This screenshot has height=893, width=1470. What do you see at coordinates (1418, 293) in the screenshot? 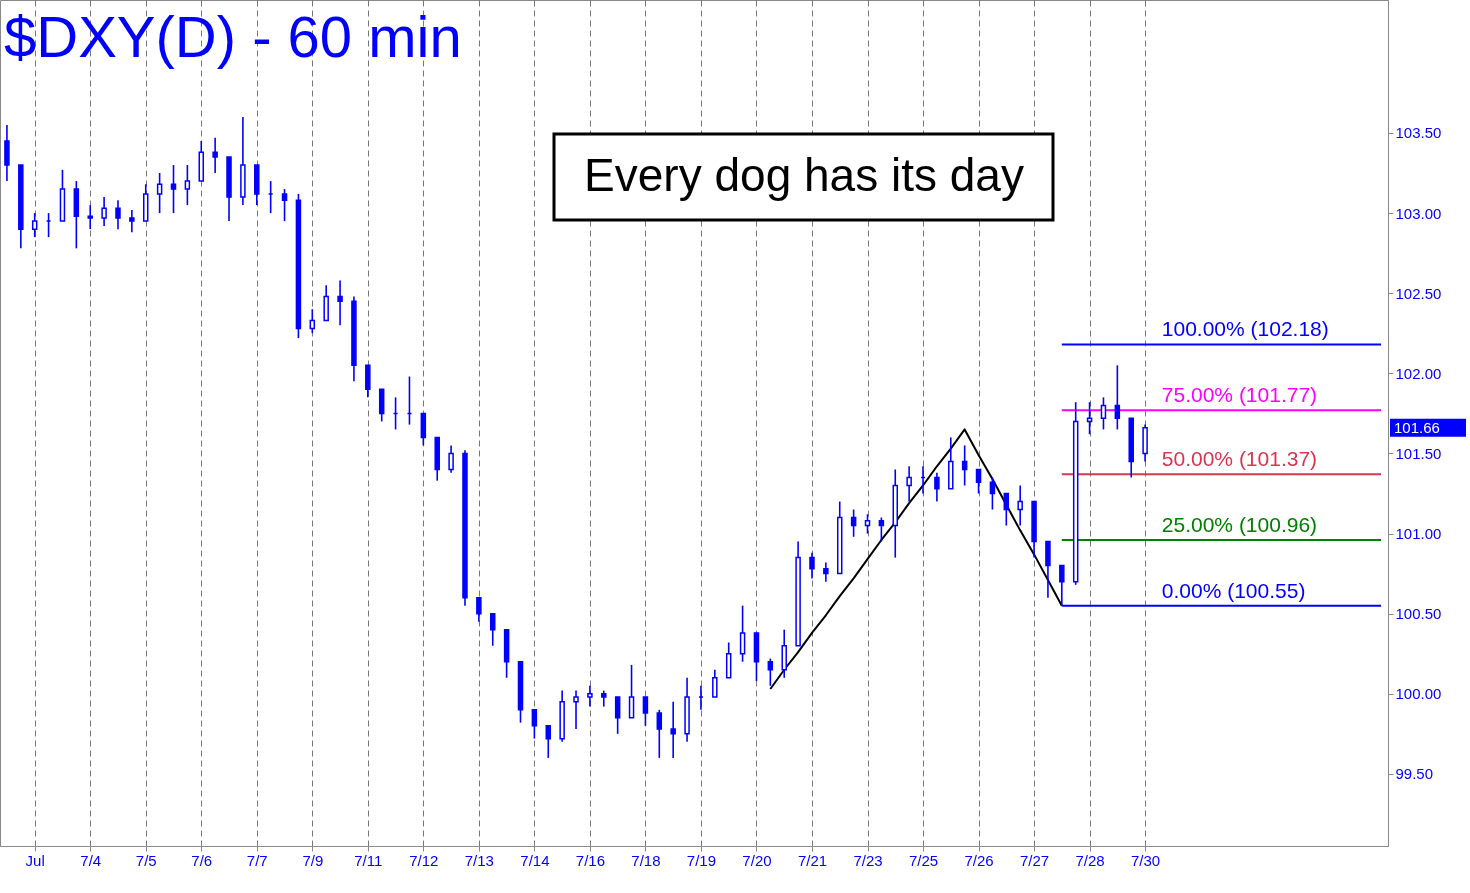
I see `y-tick-label: 102.50` at bounding box center [1418, 293].